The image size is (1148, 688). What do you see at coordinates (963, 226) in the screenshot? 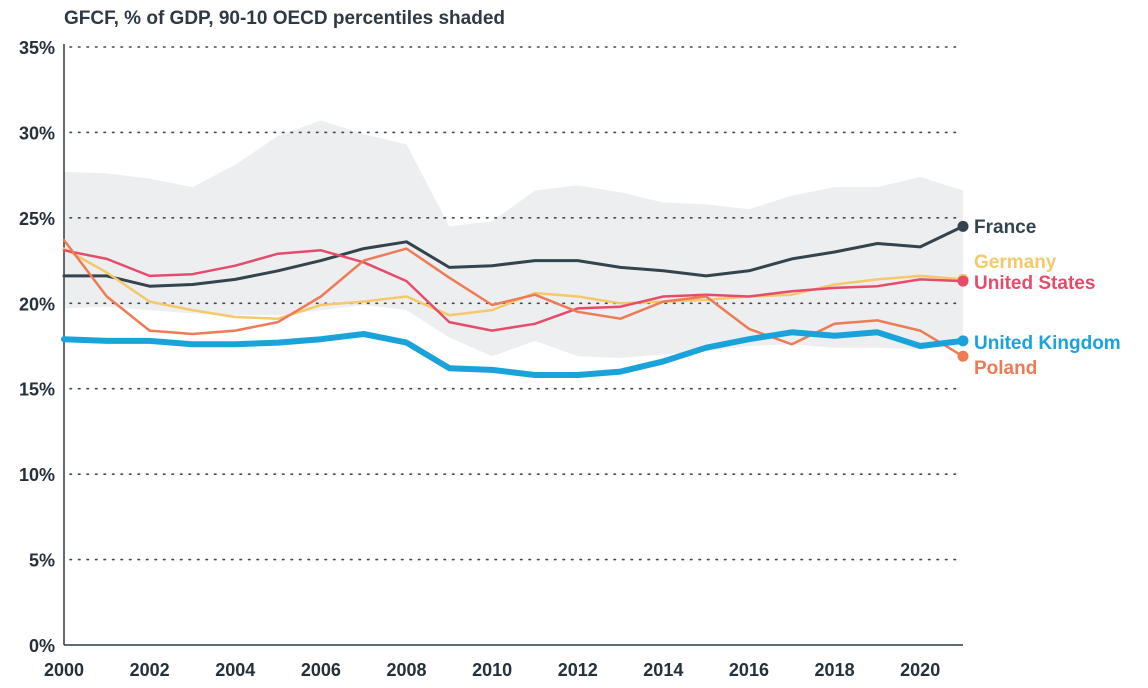
I see `end-marker-france` at bounding box center [963, 226].